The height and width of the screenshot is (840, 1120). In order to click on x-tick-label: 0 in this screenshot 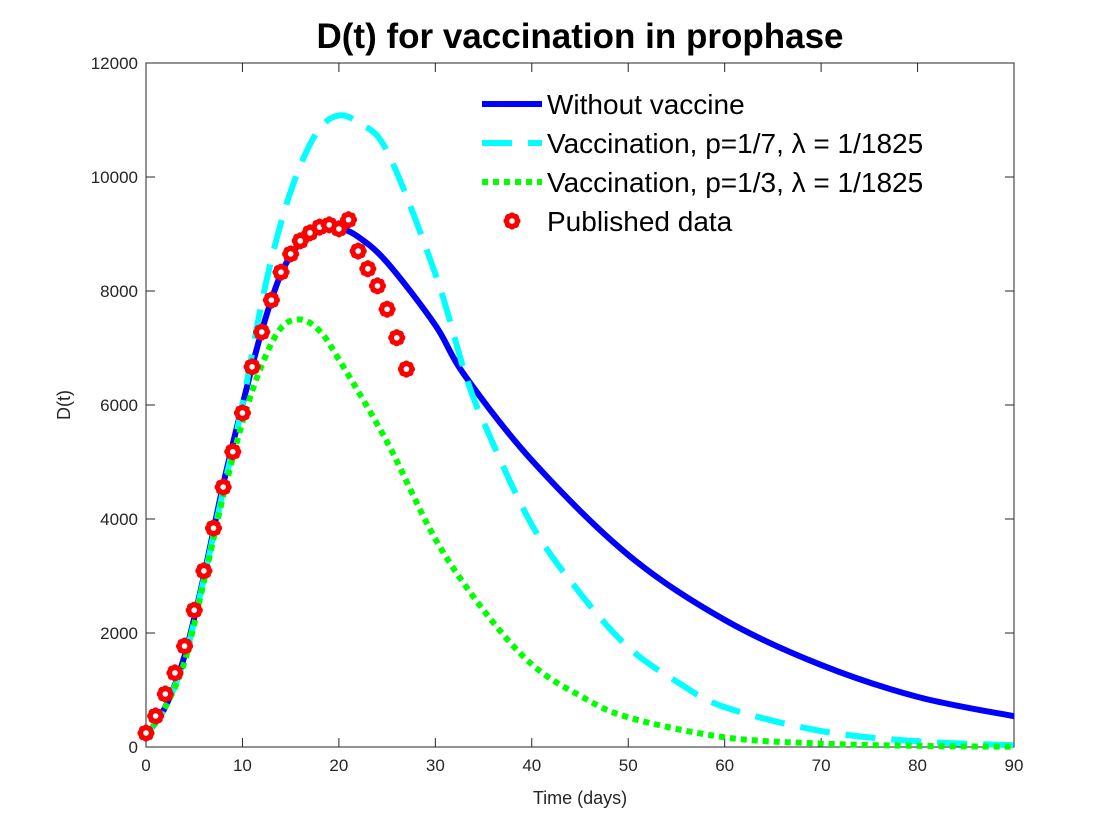, I will do `click(145, 765)`.